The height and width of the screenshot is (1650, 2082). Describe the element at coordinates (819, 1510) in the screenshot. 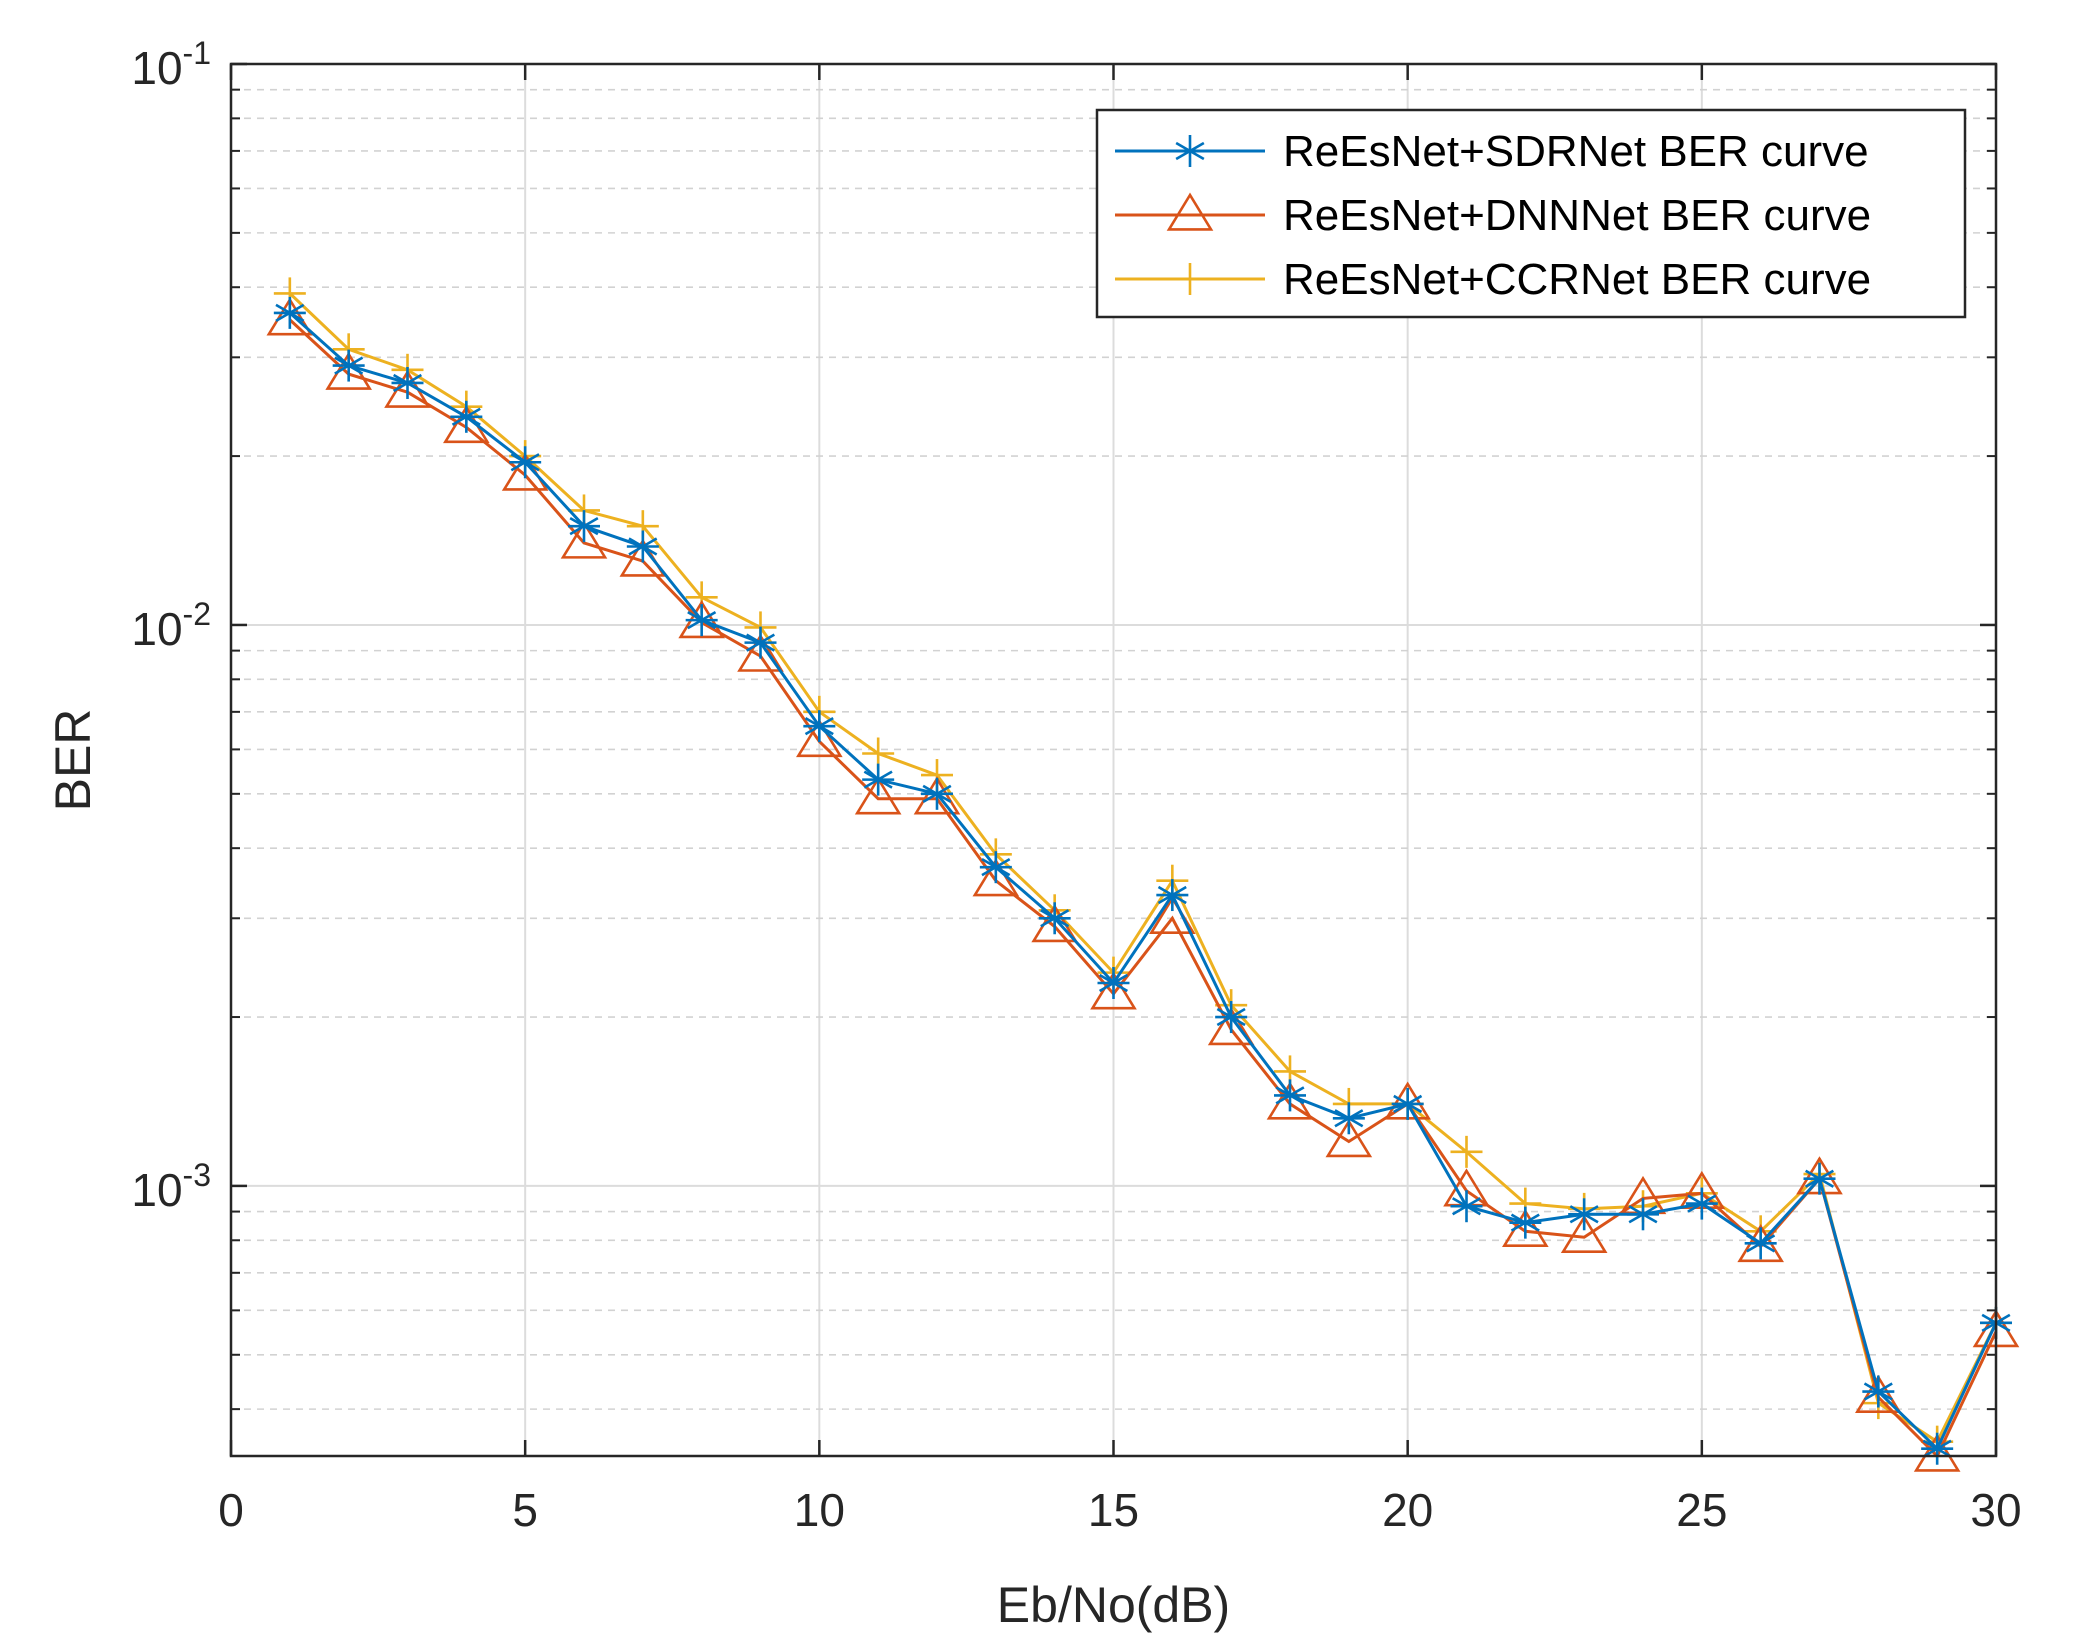

I see `x-tick-label: 10` at that location.